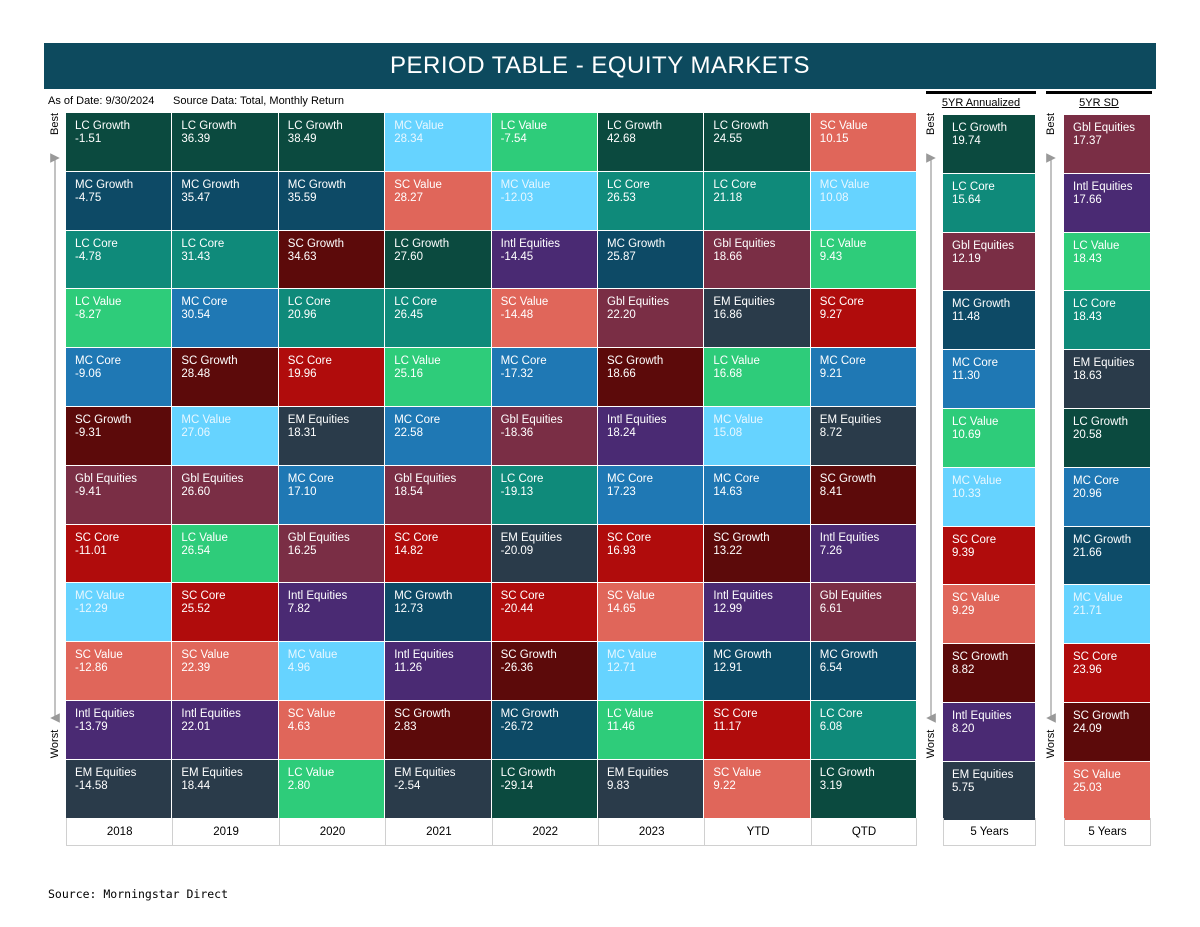  I want to click on cell-value: 3.19, so click(831, 785).